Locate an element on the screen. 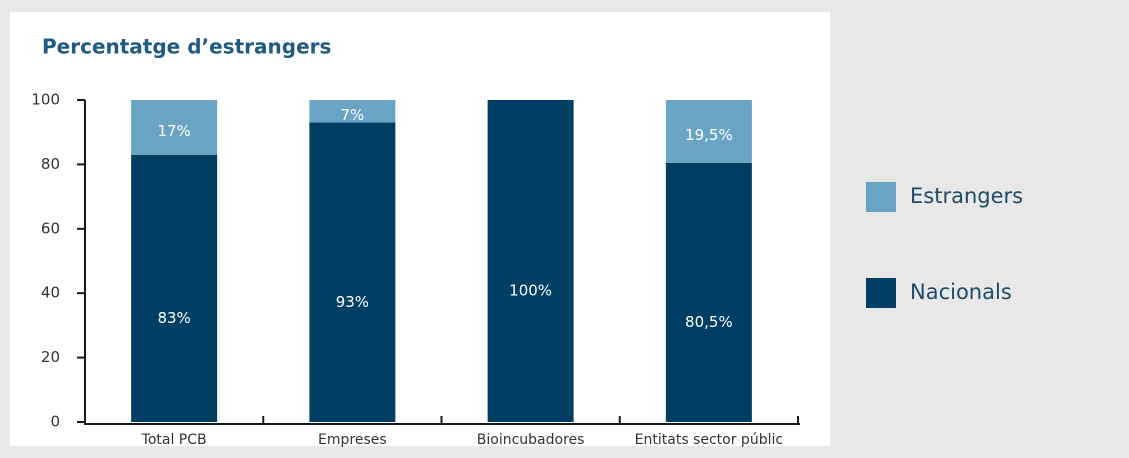 The height and width of the screenshot is (458, 1129). value-label: 17% is located at coordinates (173, 131).